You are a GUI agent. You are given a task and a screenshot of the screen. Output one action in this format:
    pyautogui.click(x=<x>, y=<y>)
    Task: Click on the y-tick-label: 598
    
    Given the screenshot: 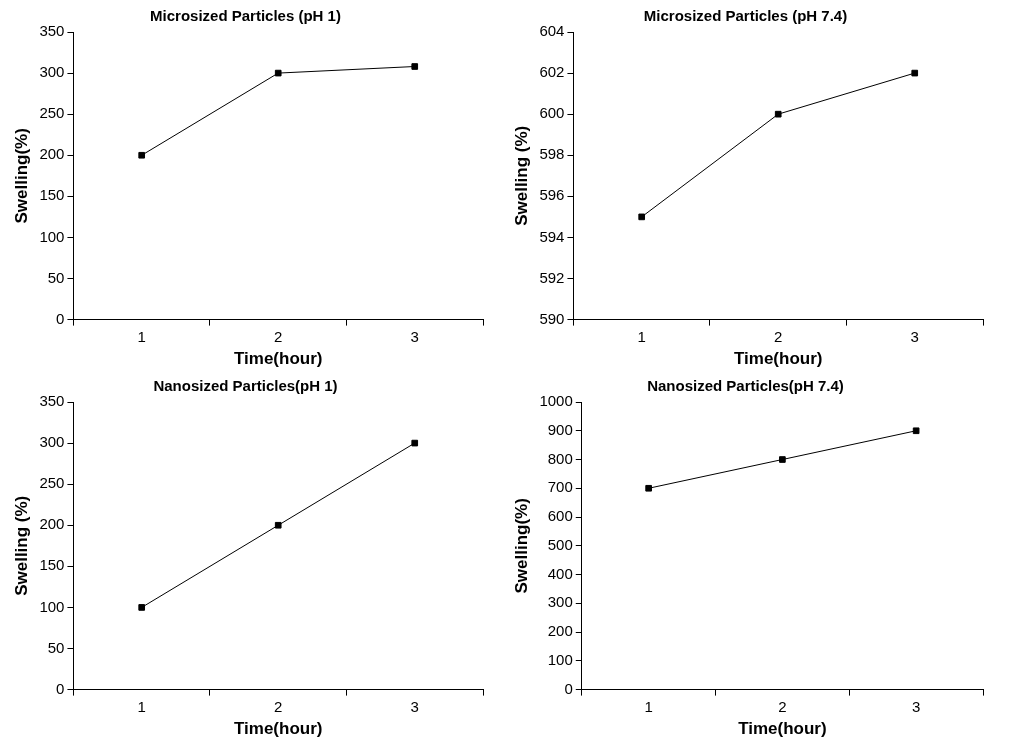 What is the action you would take?
    pyautogui.click(x=552, y=154)
    